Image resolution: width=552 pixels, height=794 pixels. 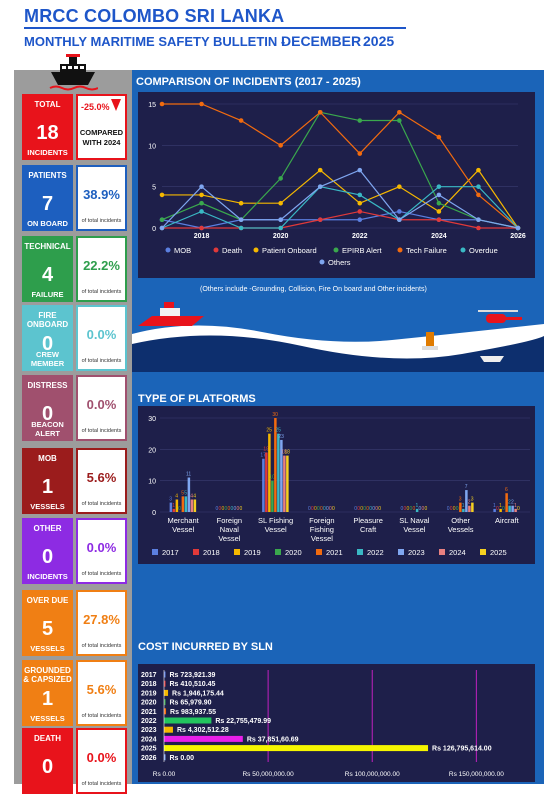 I want to click on card-percent-0: COMPARED WITH 2024 -25.0%, so click(x=101, y=127).